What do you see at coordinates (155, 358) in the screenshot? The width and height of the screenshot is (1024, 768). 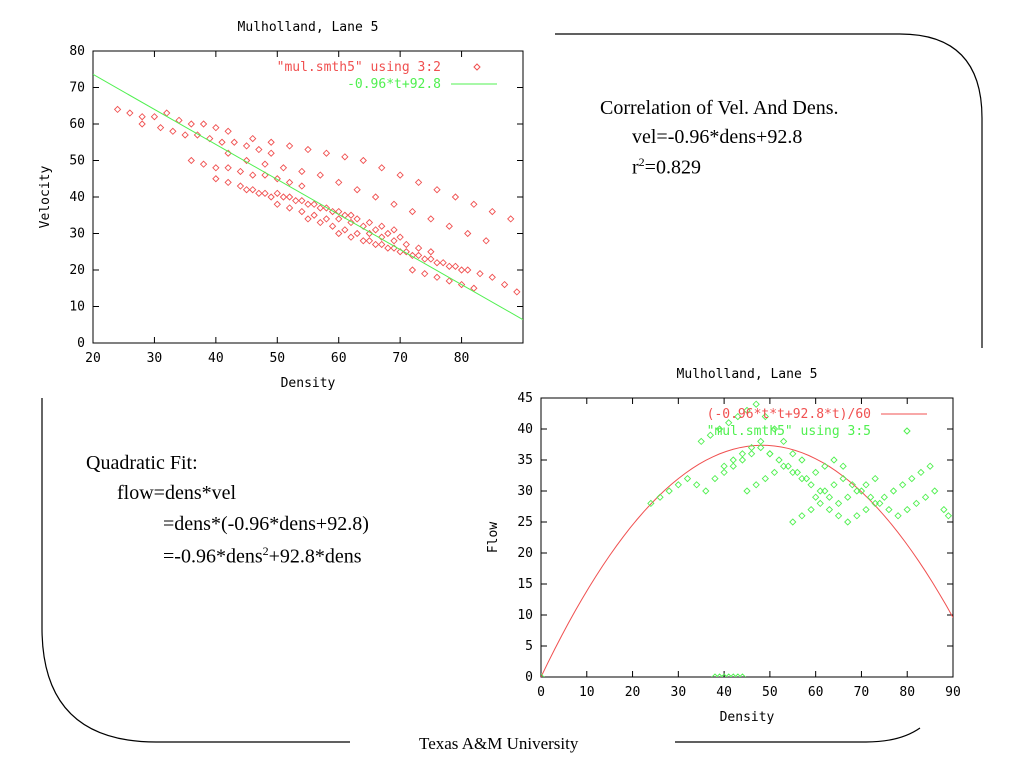 I see `chart1-xtick-label: 30` at bounding box center [155, 358].